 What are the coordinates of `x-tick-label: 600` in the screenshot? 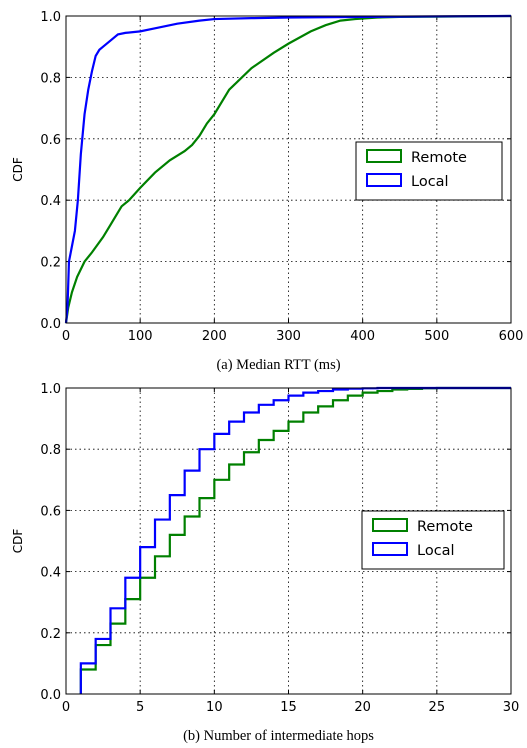 It's located at (511, 336).